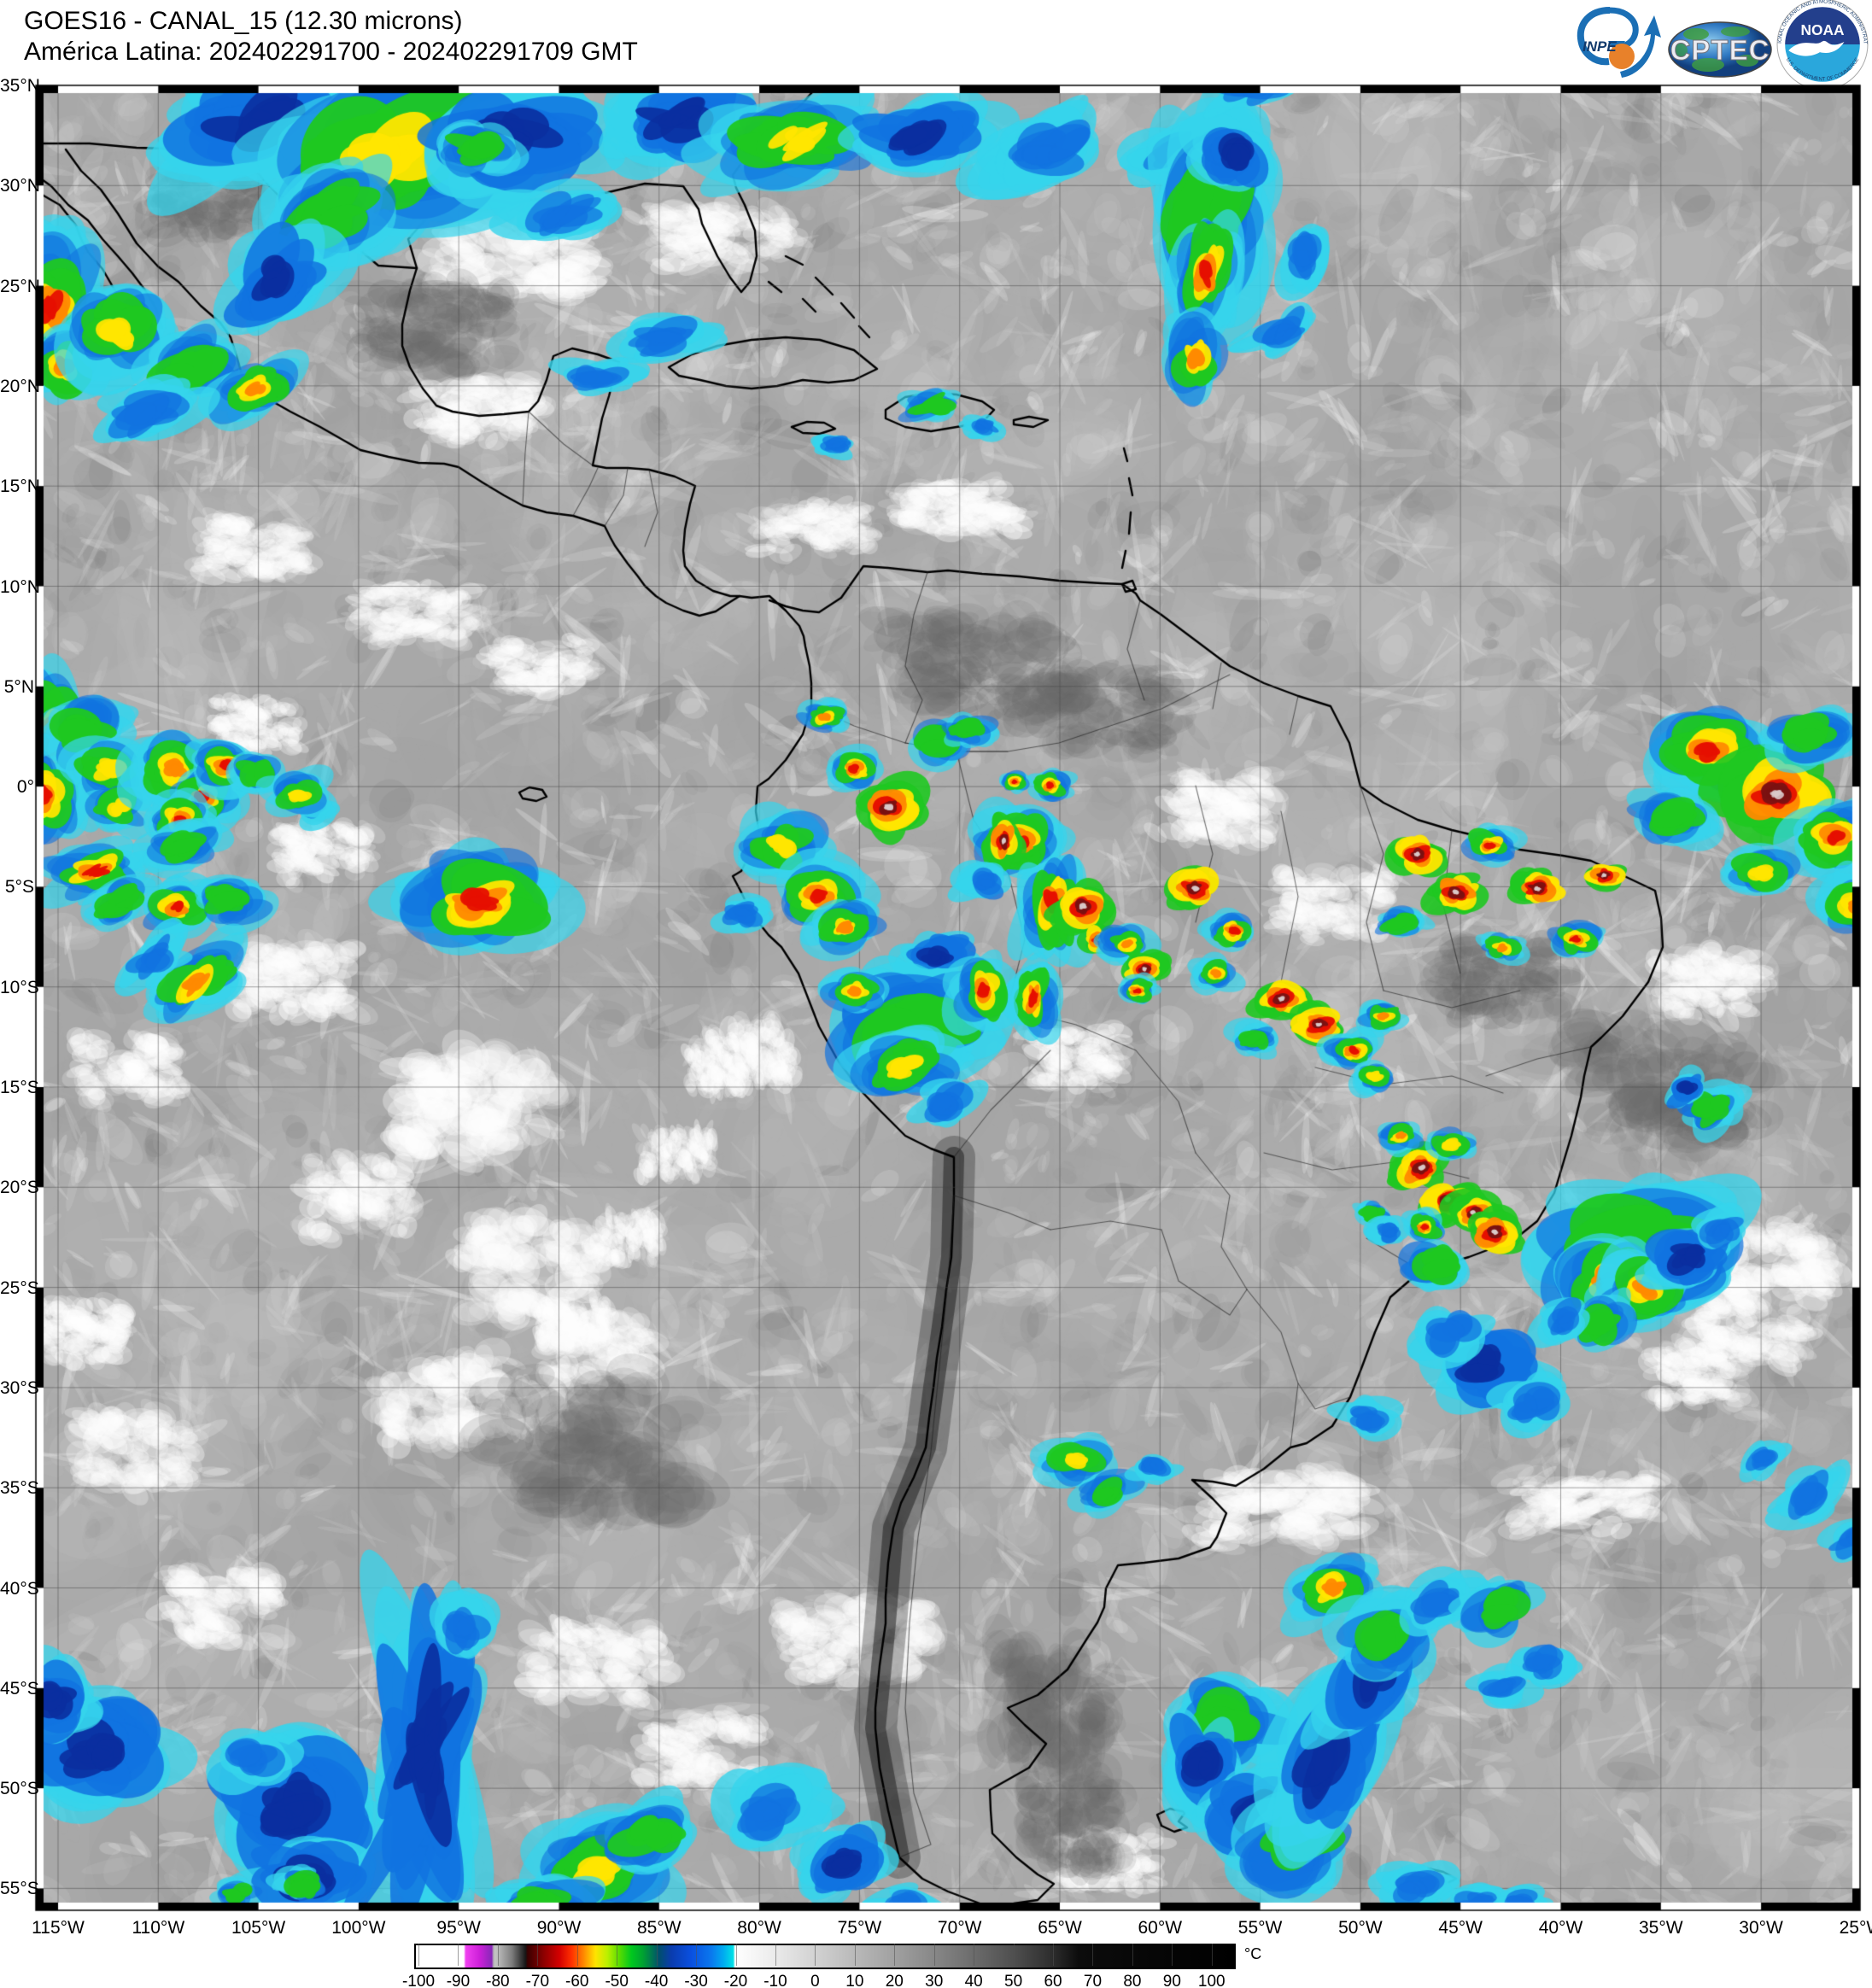 The height and width of the screenshot is (1988, 1872). Describe the element at coordinates (25, 787) in the screenshot. I see `lat-label: 0°` at that location.